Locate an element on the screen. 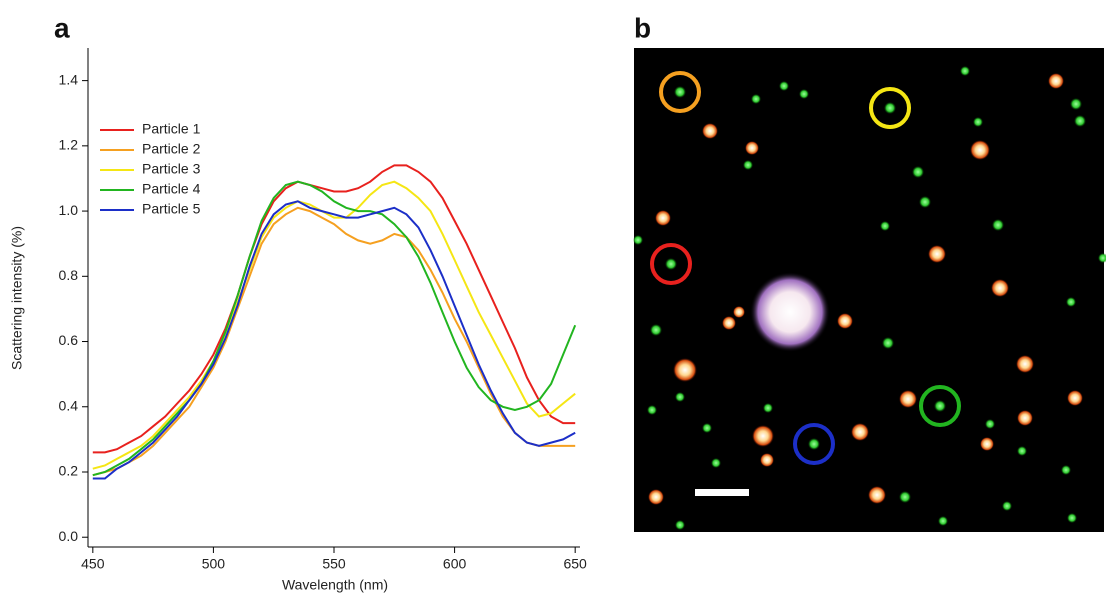 The image size is (1106, 596). legend-label: Particle 1 is located at coordinates (171, 129).